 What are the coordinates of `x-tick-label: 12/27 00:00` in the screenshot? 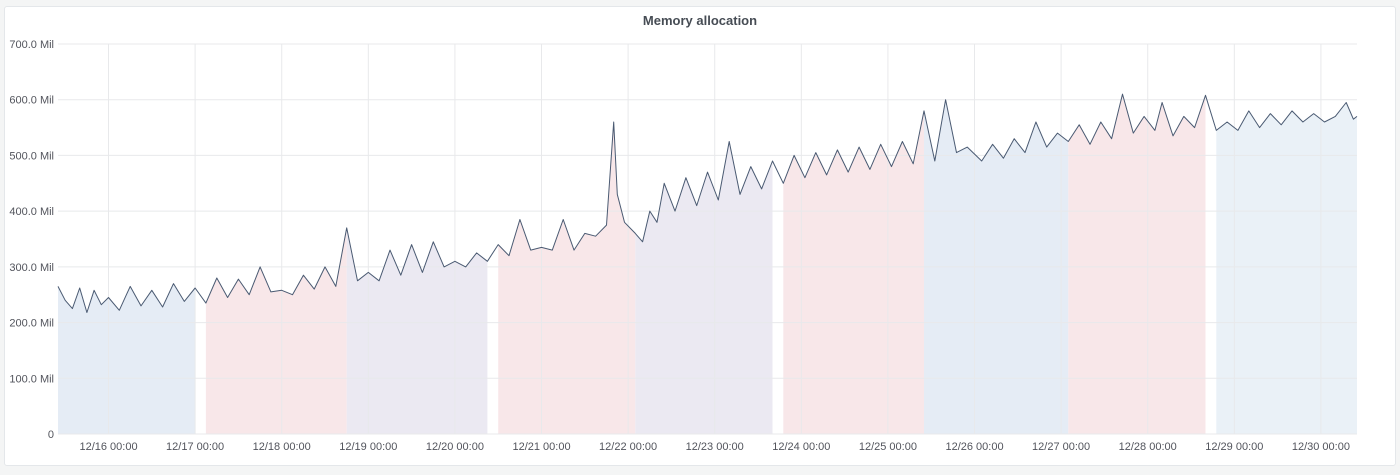 It's located at (1061, 447).